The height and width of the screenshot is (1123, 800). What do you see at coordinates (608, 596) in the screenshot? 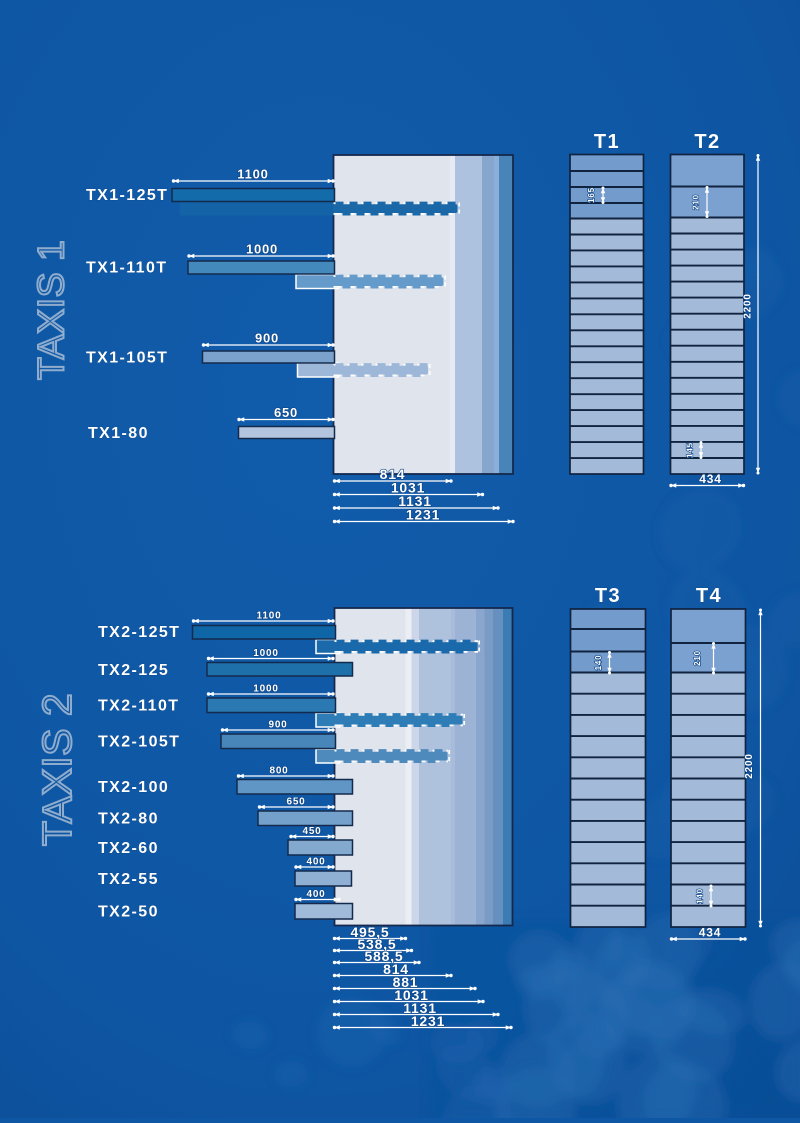
I see `svg-text: T3` at bounding box center [608, 596].